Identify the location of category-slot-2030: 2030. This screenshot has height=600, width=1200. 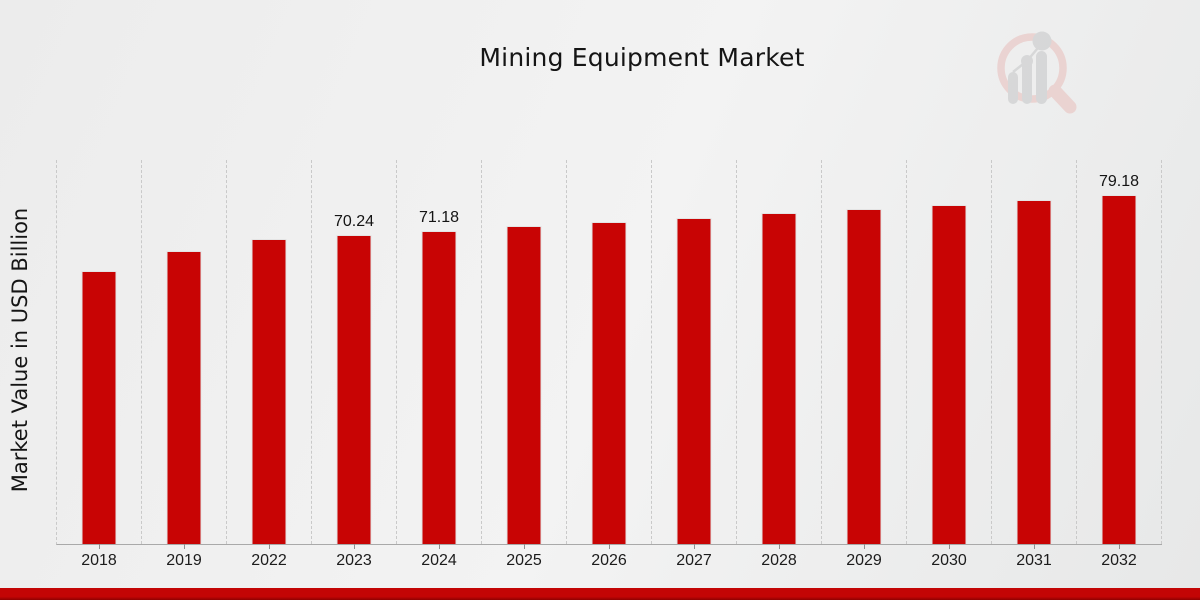
(949, 364).